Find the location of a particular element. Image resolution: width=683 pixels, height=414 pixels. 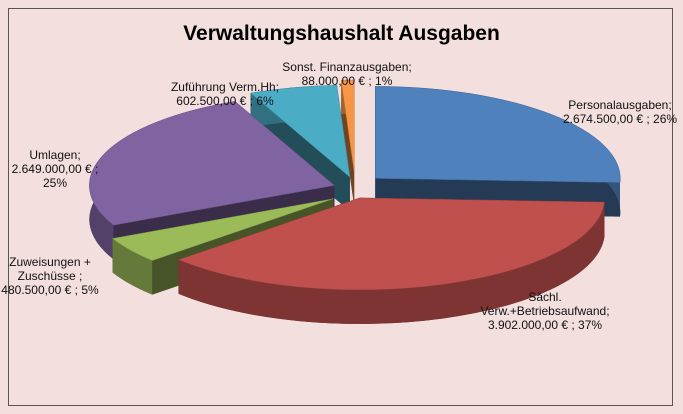

data-label: Personalausgaben; 2.674.500,00 € ; 26% is located at coordinates (614, 112).